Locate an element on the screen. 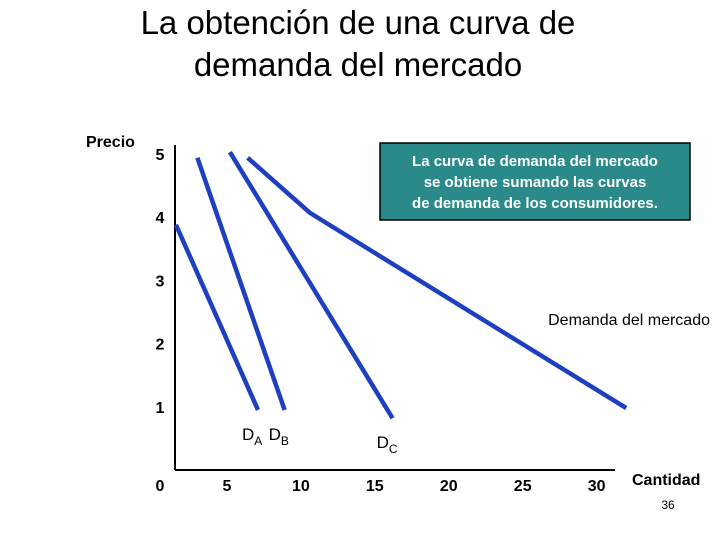  y-tick-label: 3 is located at coordinates (160, 281).